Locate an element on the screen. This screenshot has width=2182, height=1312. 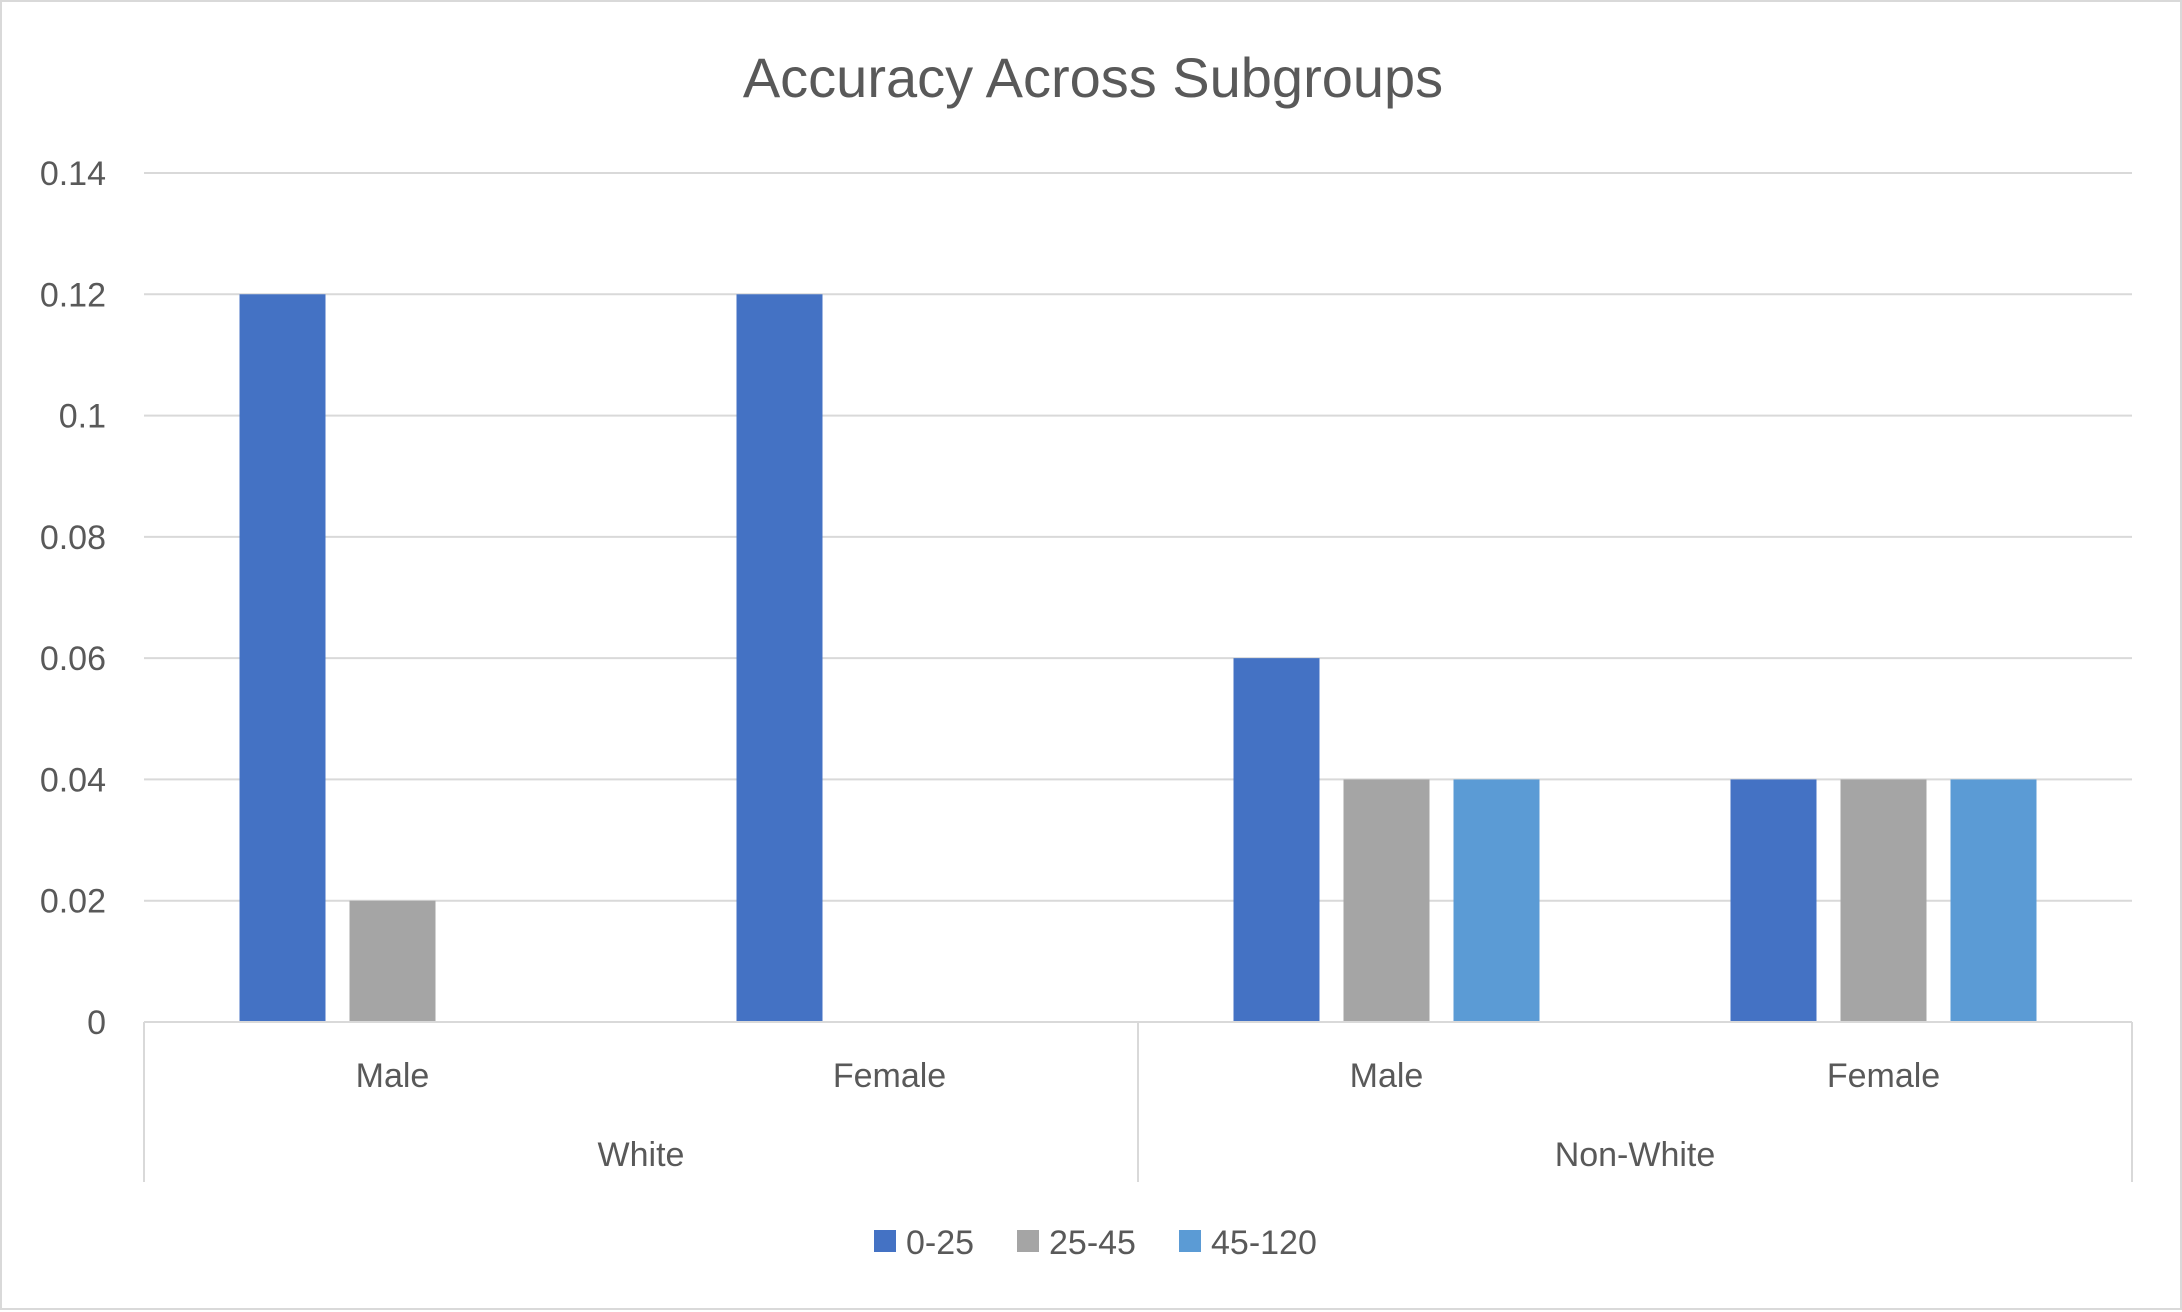
y-tick-label: 0.06 is located at coordinates (73, 659).